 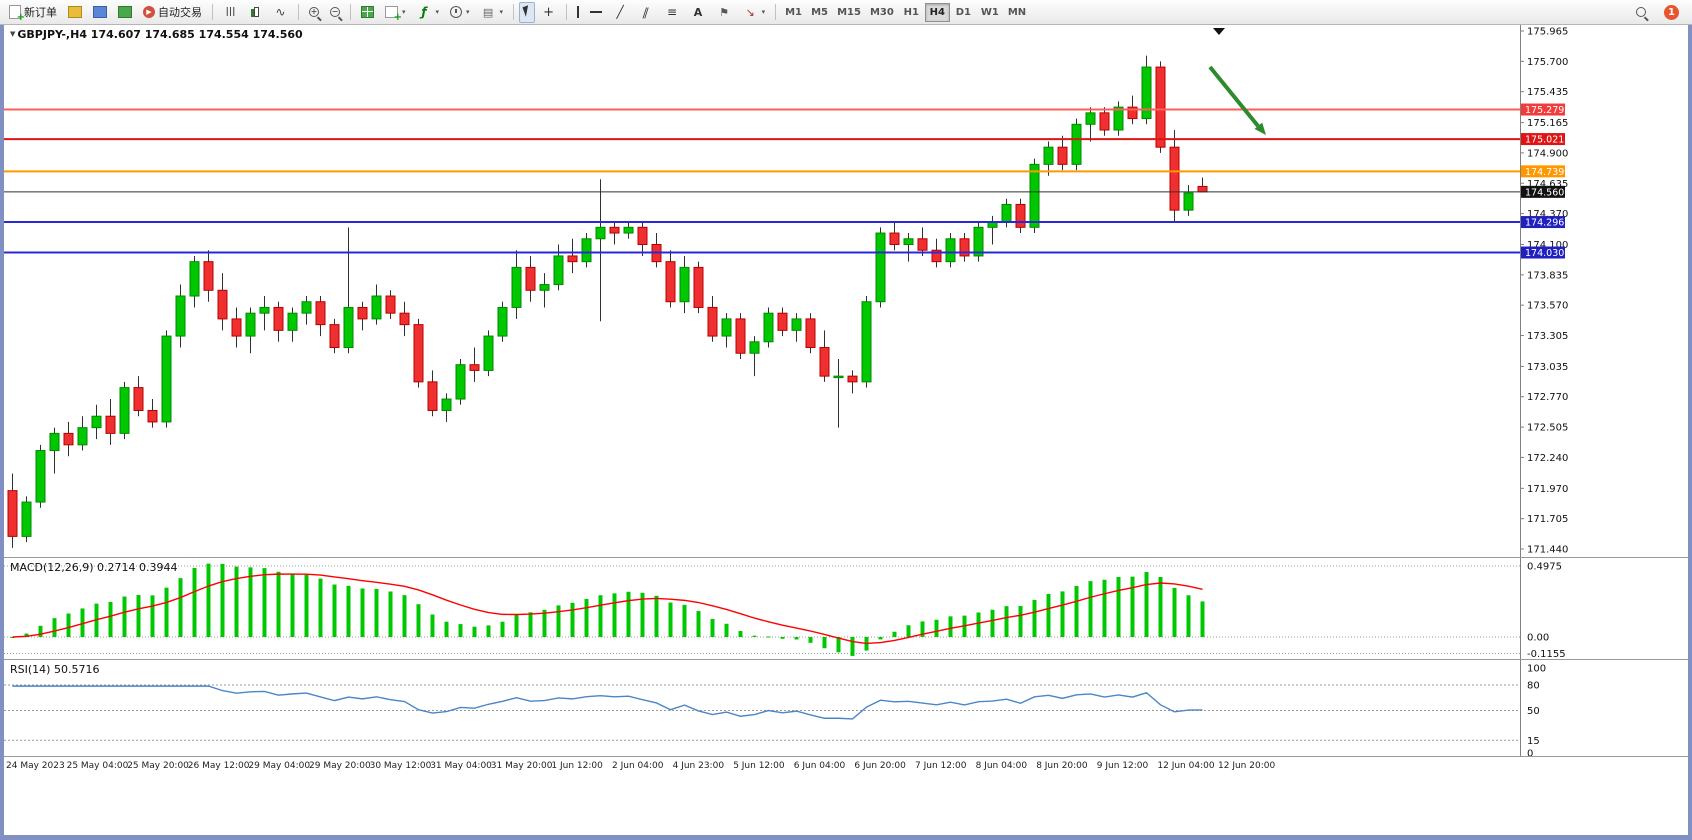 What do you see at coordinates (1219, 31) in the screenshot?
I see `chart-shift-marker` at bounding box center [1219, 31].